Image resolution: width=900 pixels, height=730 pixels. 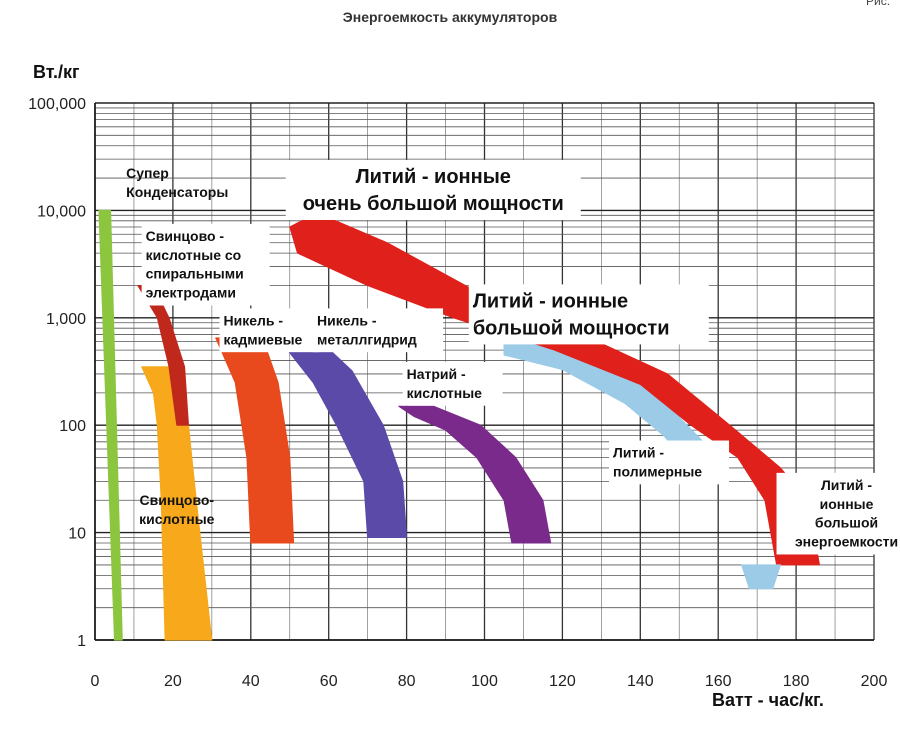 I want to click on x-tick-label: 180, so click(x=796, y=681).